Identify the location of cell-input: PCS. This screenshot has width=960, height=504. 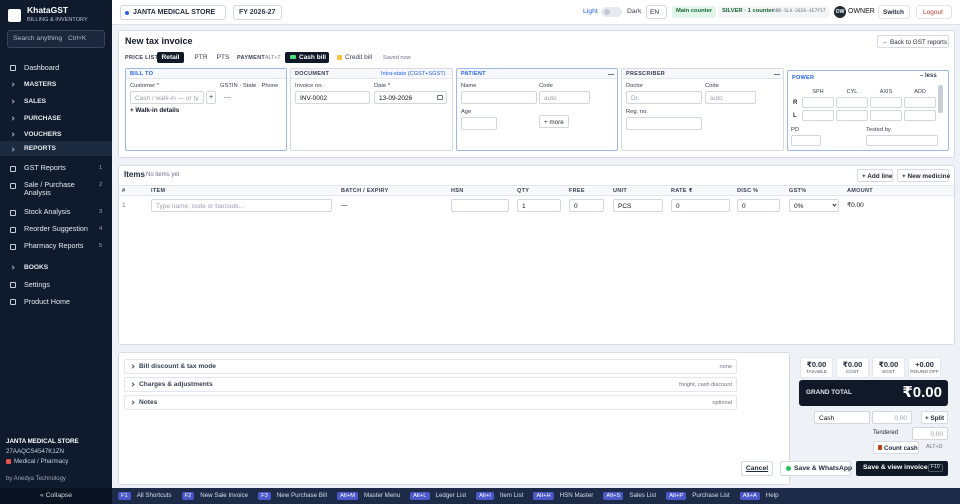
(638, 205).